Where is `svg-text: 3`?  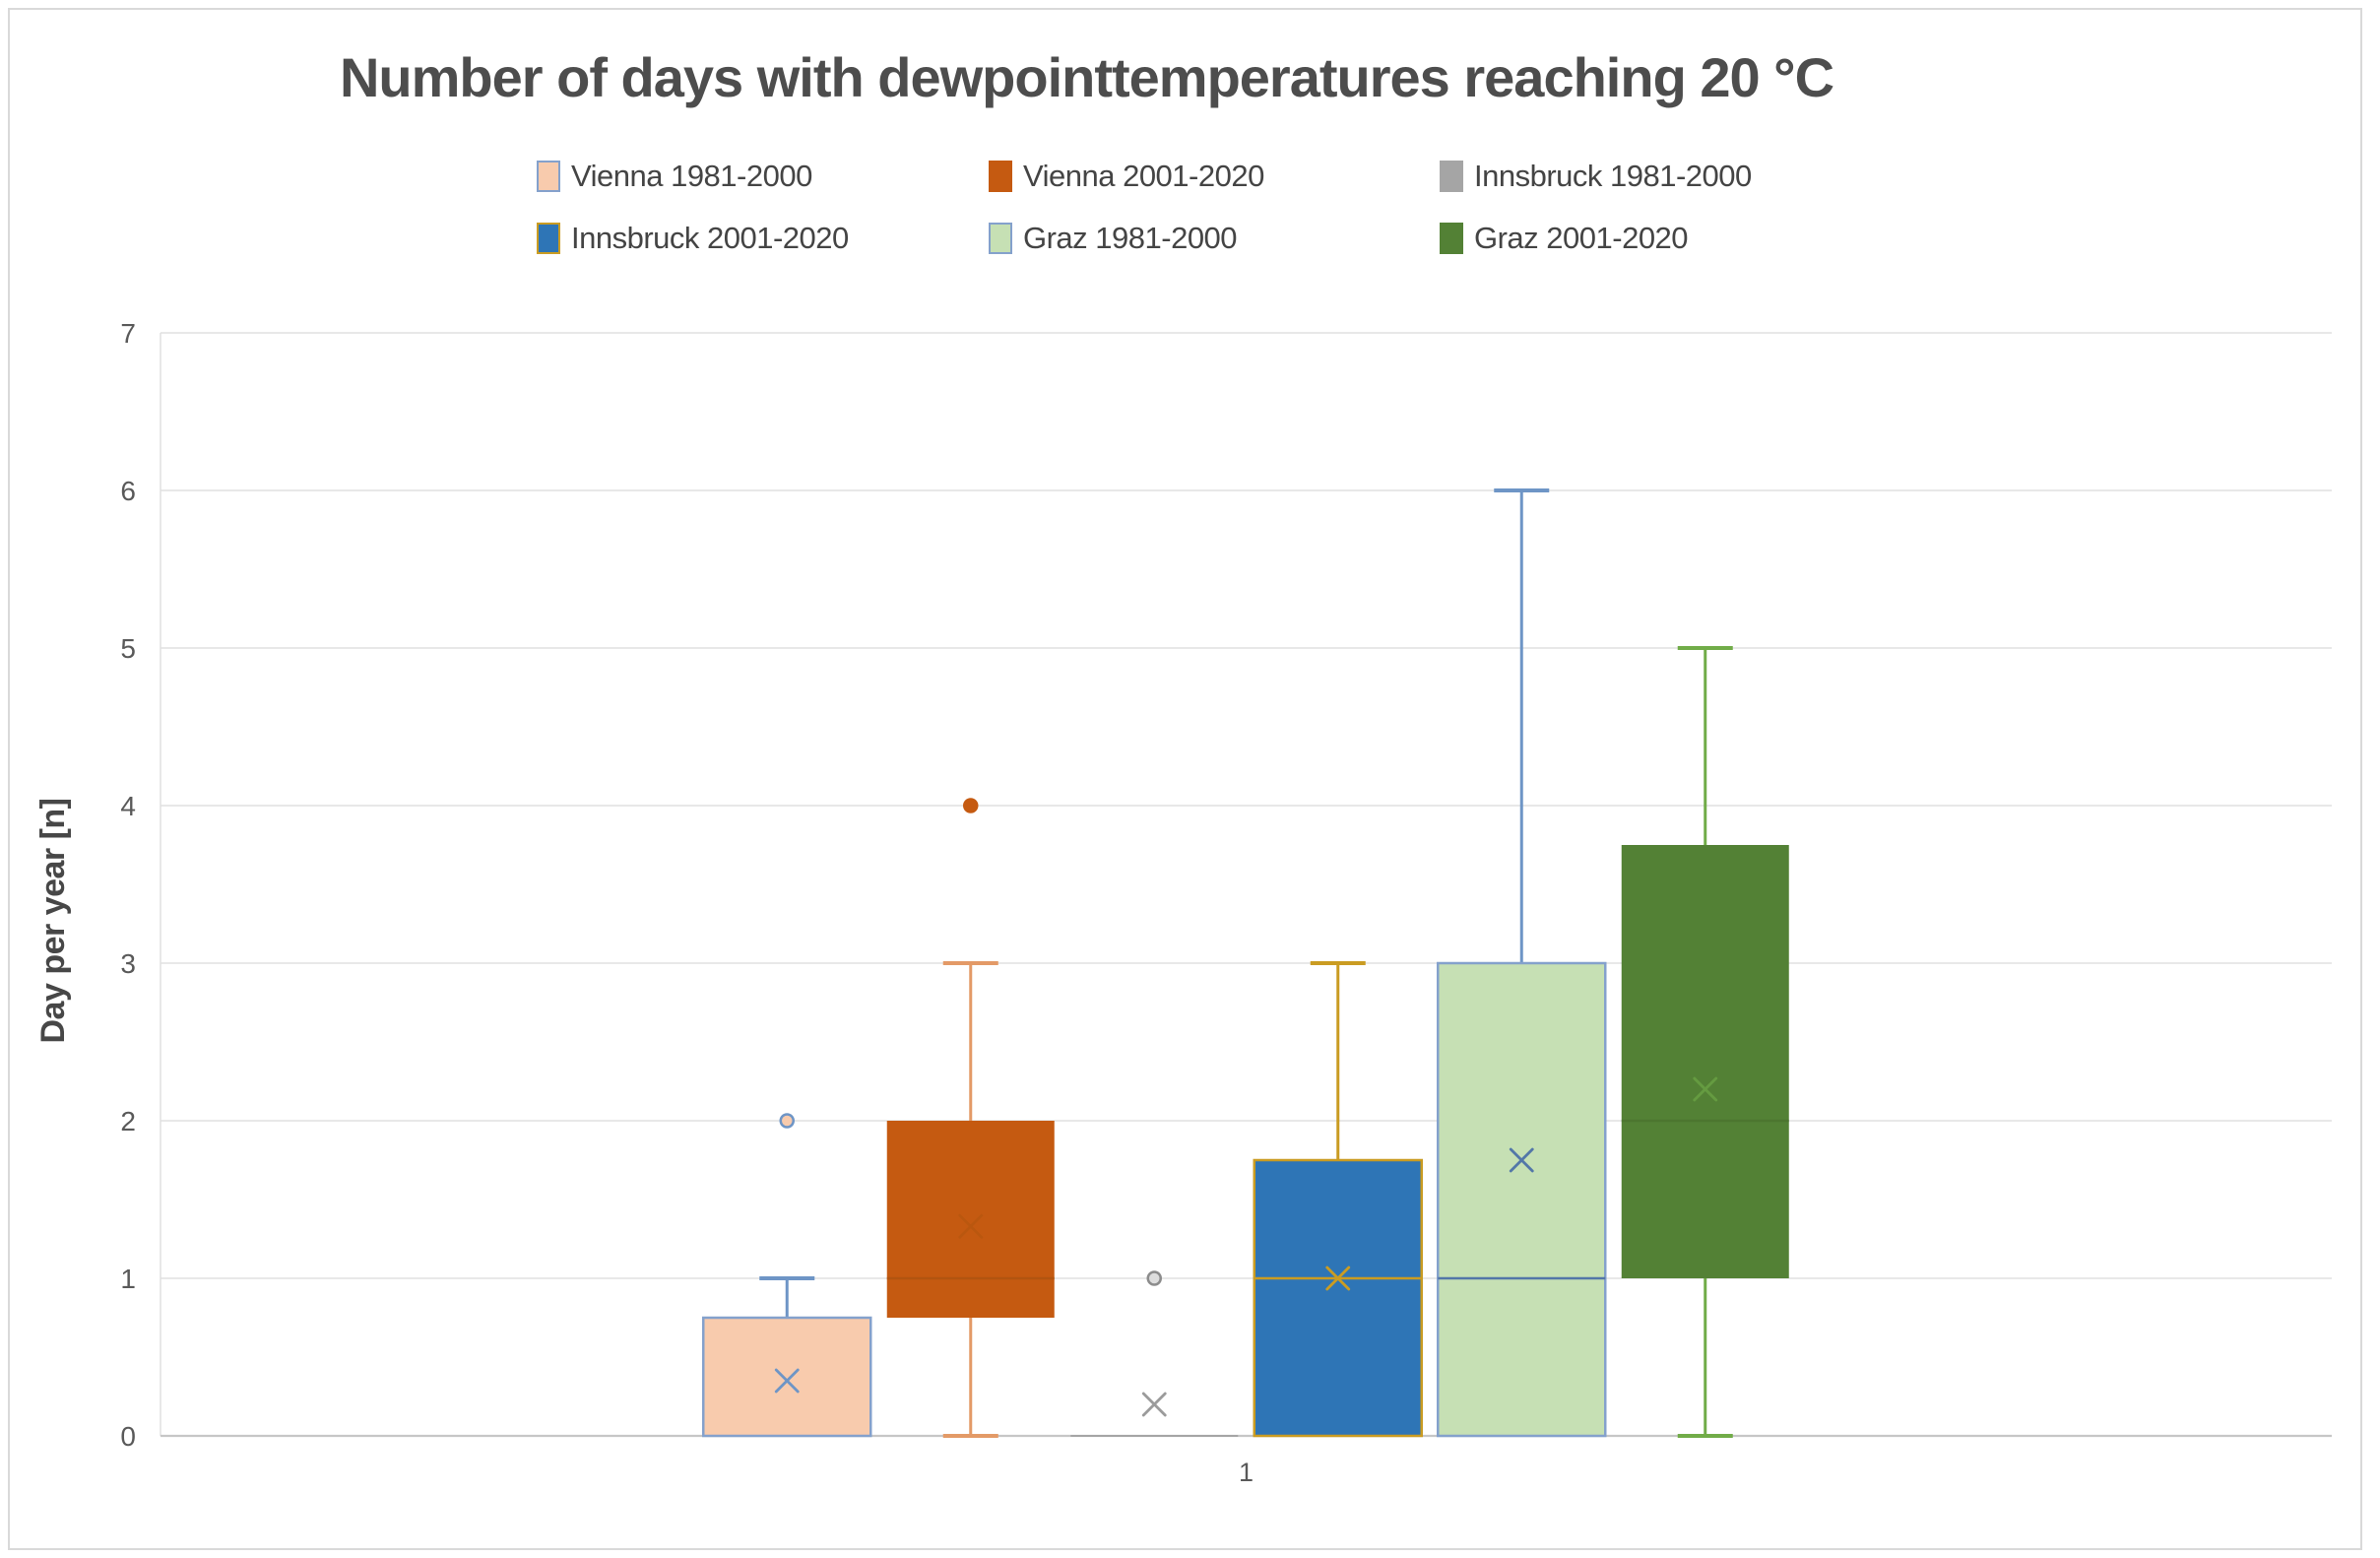
svg-text: 3 is located at coordinates (128, 963).